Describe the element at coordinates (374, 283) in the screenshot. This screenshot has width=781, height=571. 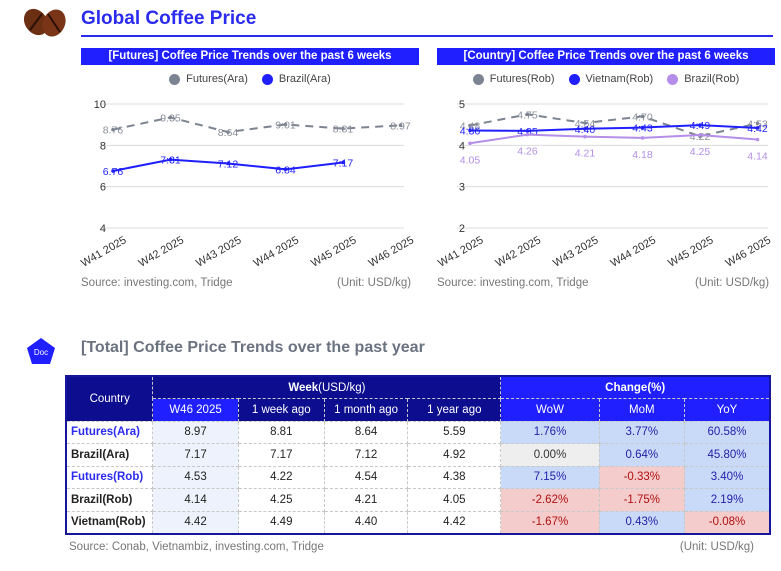
I see `futures-chart-unit: (Unit: USD/kg)` at that location.